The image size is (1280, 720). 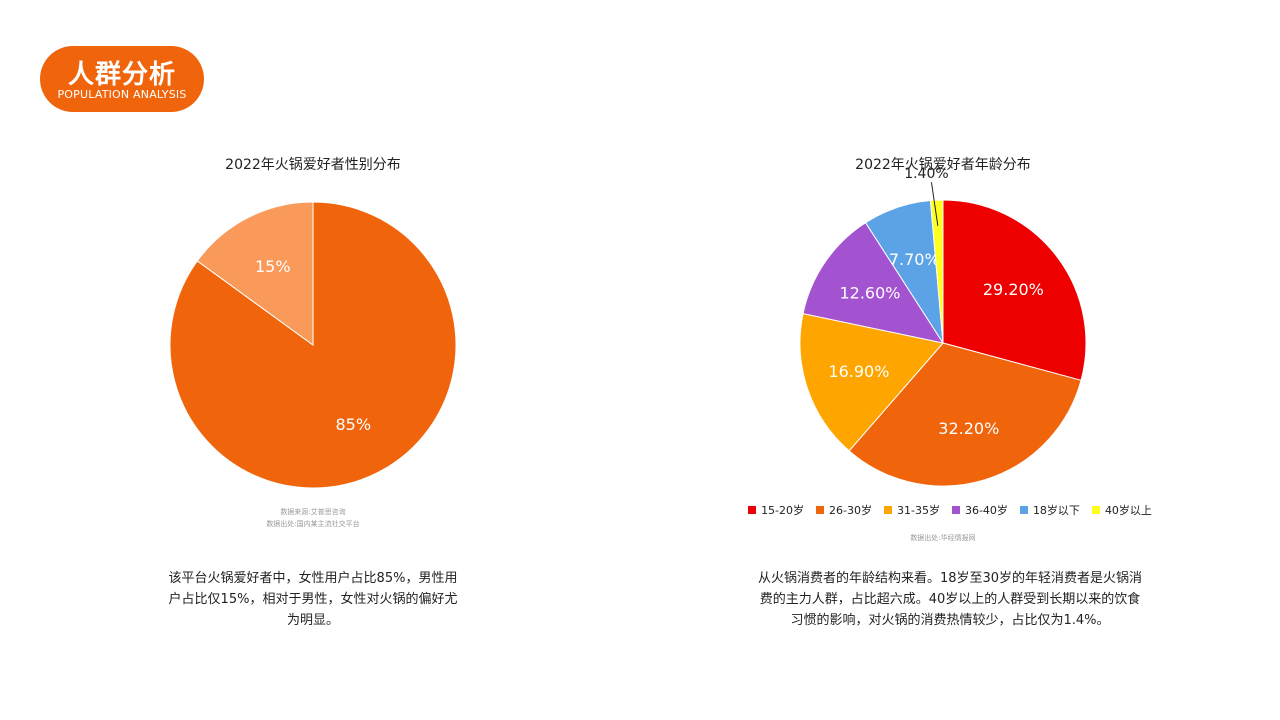 I want to click on gender-slice-label-0: 85%, so click(x=353, y=424).